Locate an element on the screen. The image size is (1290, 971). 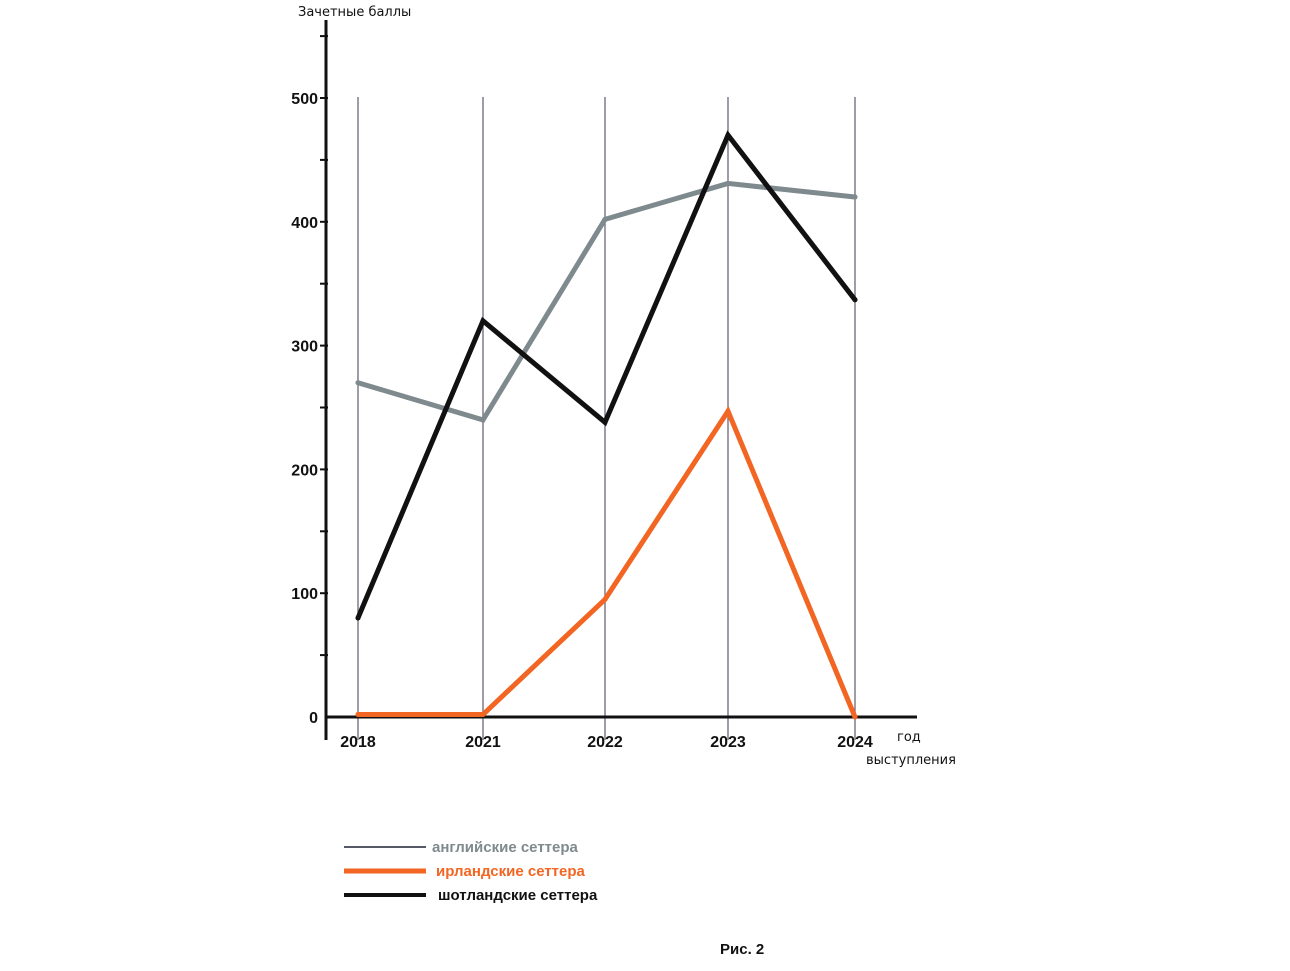
x-axis-label-line2: выступления is located at coordinates (911, 760).